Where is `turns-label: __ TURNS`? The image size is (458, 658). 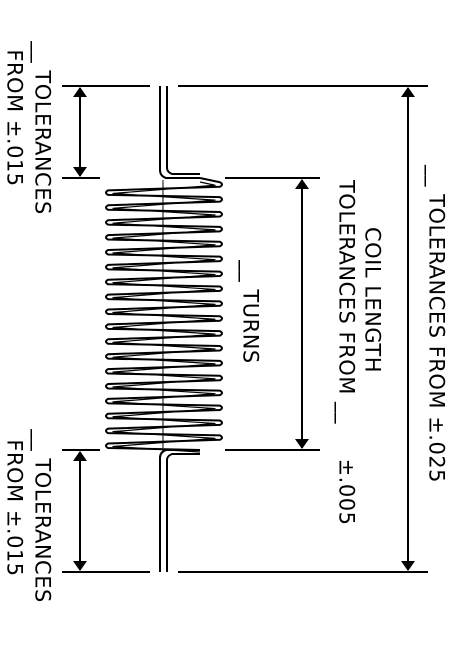 turns-label: __ TURNS is located at coordinates (250, 312).